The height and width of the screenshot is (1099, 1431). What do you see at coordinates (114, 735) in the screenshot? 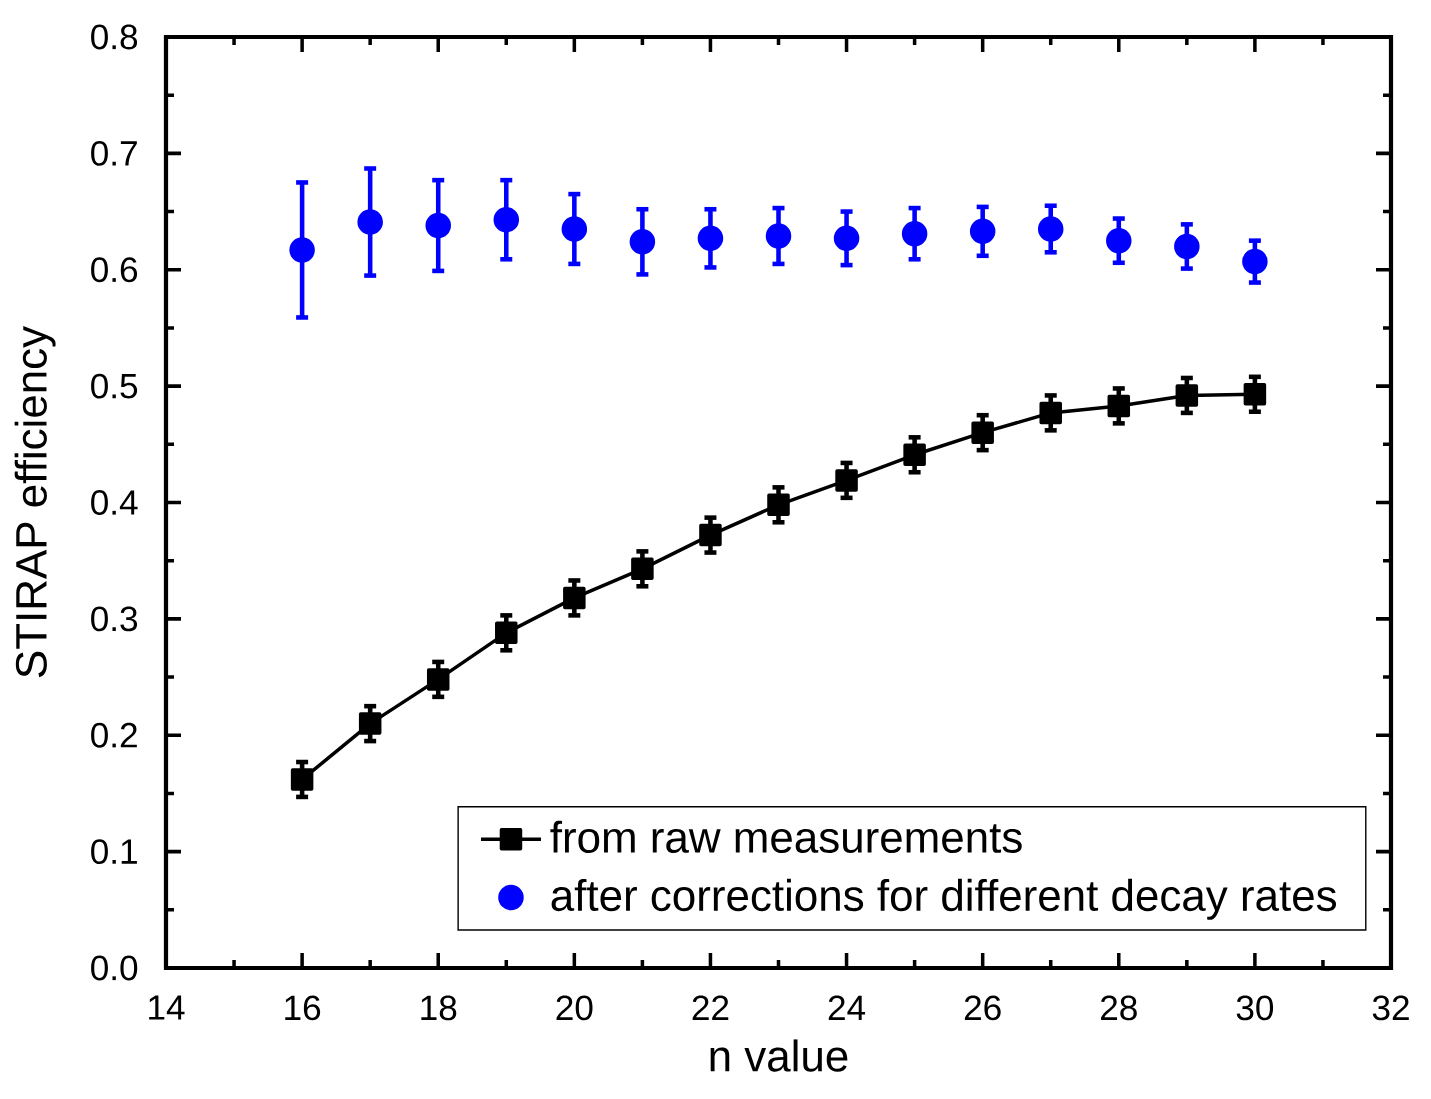
I see `y-tick-label: 0.2` at bounding box center [114, 735].